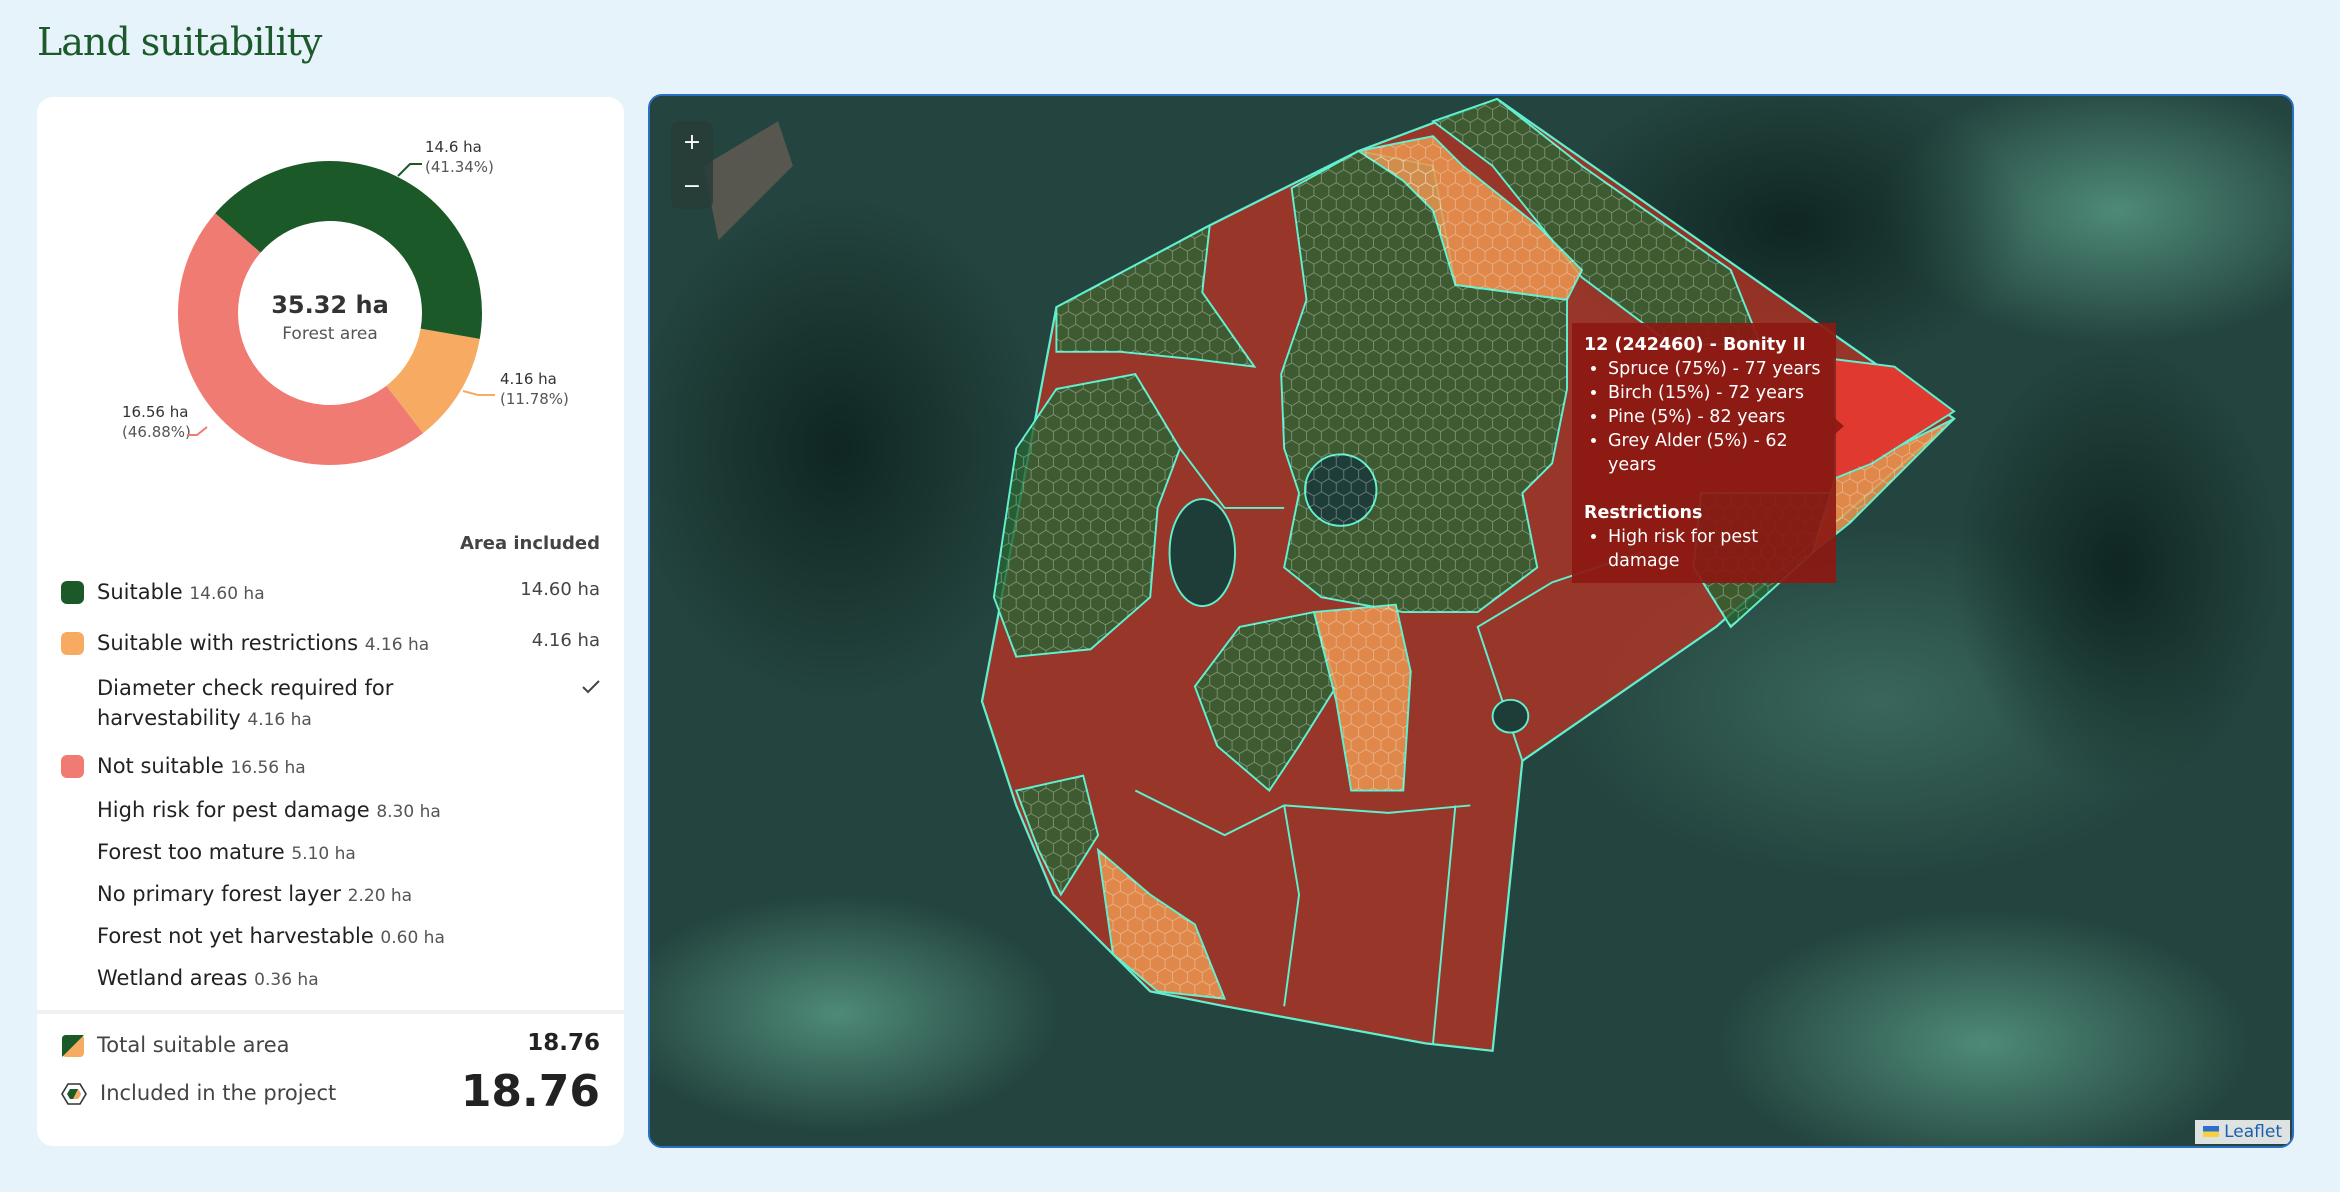  Describe the element at coordinates (1695, 345) in the screenshot. I see `tooltip-title: 12 (242460) - Bonity II` at that location.